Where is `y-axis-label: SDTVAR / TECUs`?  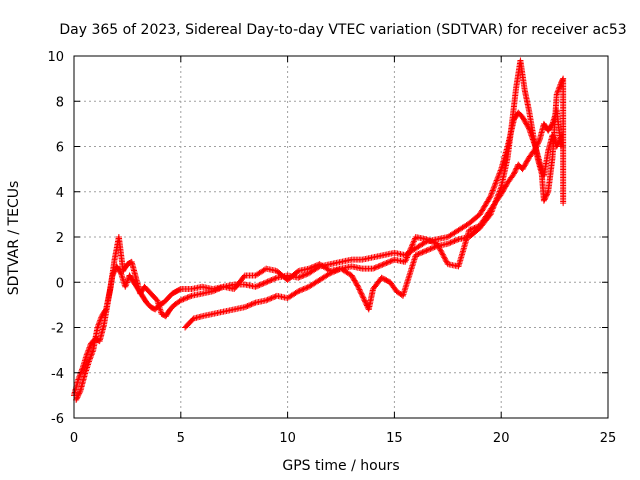 y-axis-label: SDTVAR / TECUs is located at coordinates (14, 238).